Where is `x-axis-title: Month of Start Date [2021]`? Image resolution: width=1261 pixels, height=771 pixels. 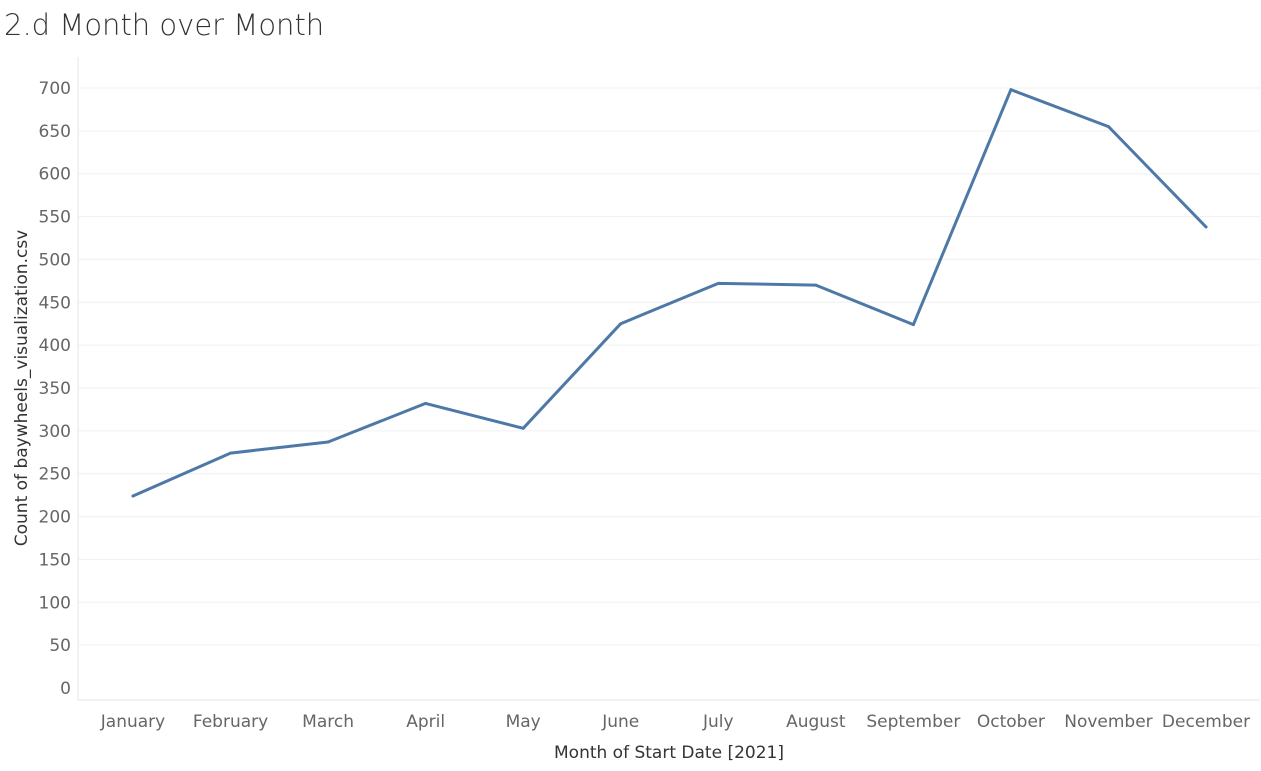
x-axis-title: Month of Start Date [2021] is located at coordinates (669, 753).